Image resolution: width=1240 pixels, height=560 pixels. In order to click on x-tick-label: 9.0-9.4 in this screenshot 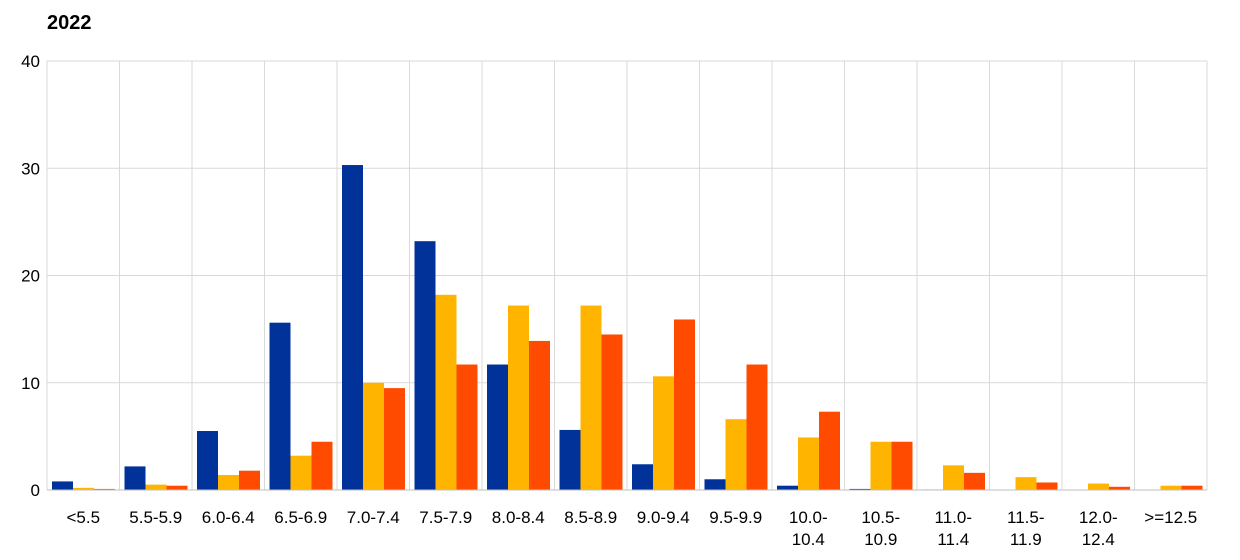, I will do `click(663, 517)`.